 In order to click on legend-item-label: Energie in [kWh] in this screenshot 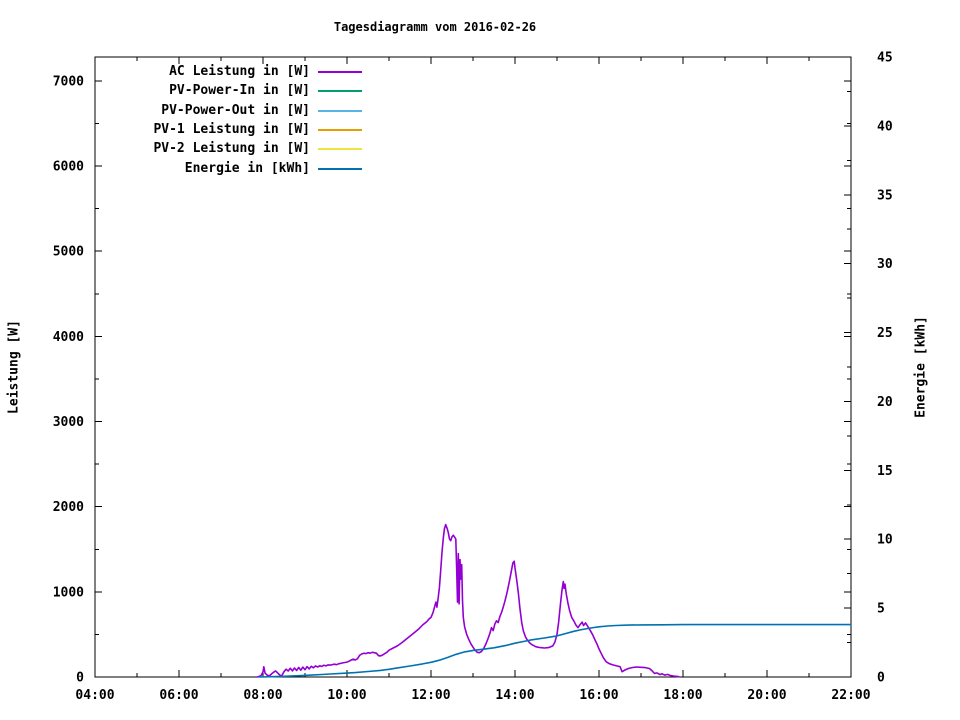, I will do `click(247, 168)`.